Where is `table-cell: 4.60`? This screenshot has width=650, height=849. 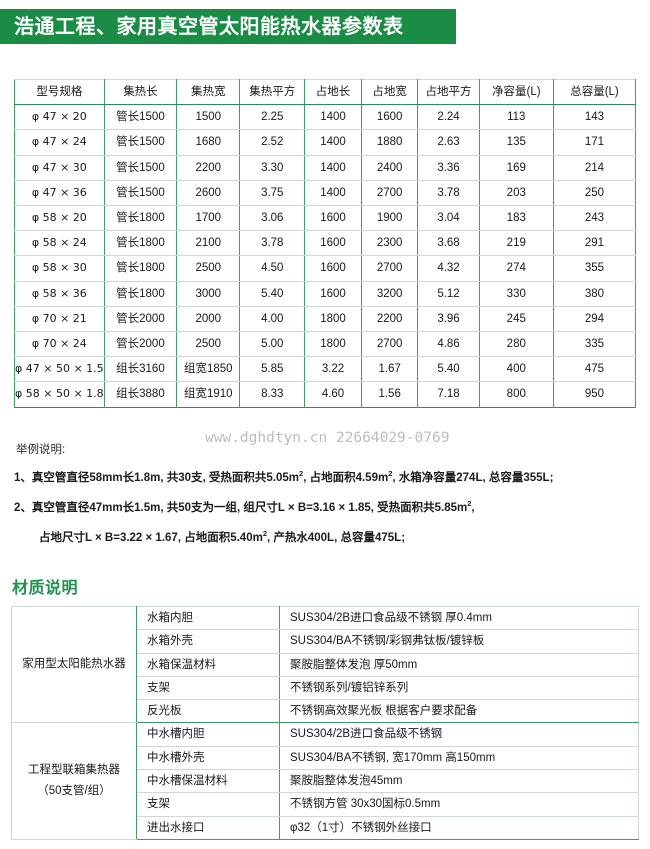
table-cell: 4.60 is located at coordinates (333, 394).